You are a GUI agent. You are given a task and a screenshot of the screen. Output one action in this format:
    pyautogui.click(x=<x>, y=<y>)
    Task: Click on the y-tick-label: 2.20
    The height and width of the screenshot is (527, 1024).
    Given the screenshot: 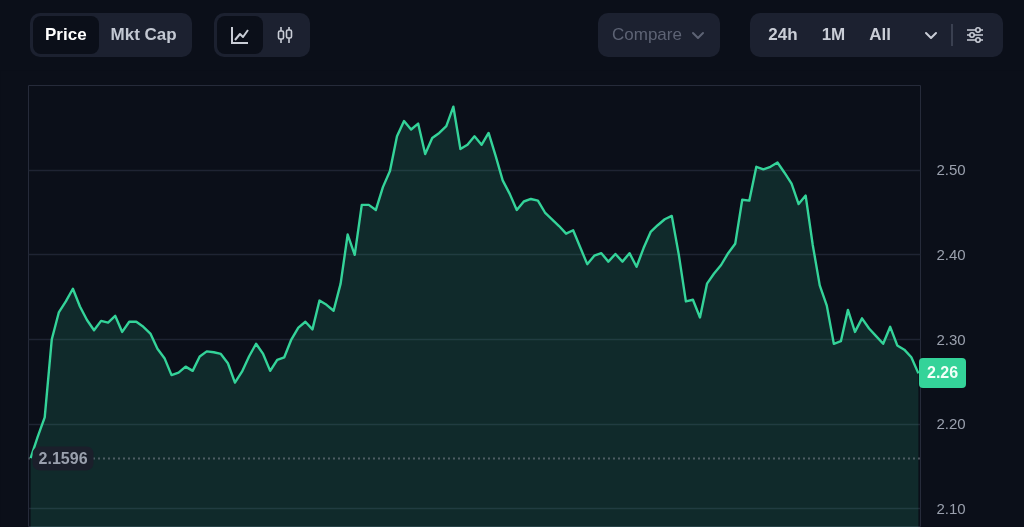 What is the action you would take?
    pyautogui.click(x=951, y=424)
    